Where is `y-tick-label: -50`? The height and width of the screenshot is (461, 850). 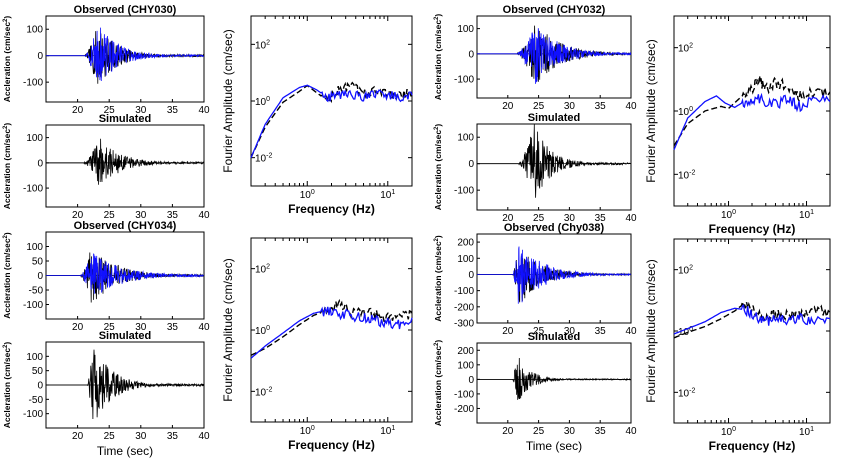
y-tick-label: -50 is located at coordinates (36, 400).